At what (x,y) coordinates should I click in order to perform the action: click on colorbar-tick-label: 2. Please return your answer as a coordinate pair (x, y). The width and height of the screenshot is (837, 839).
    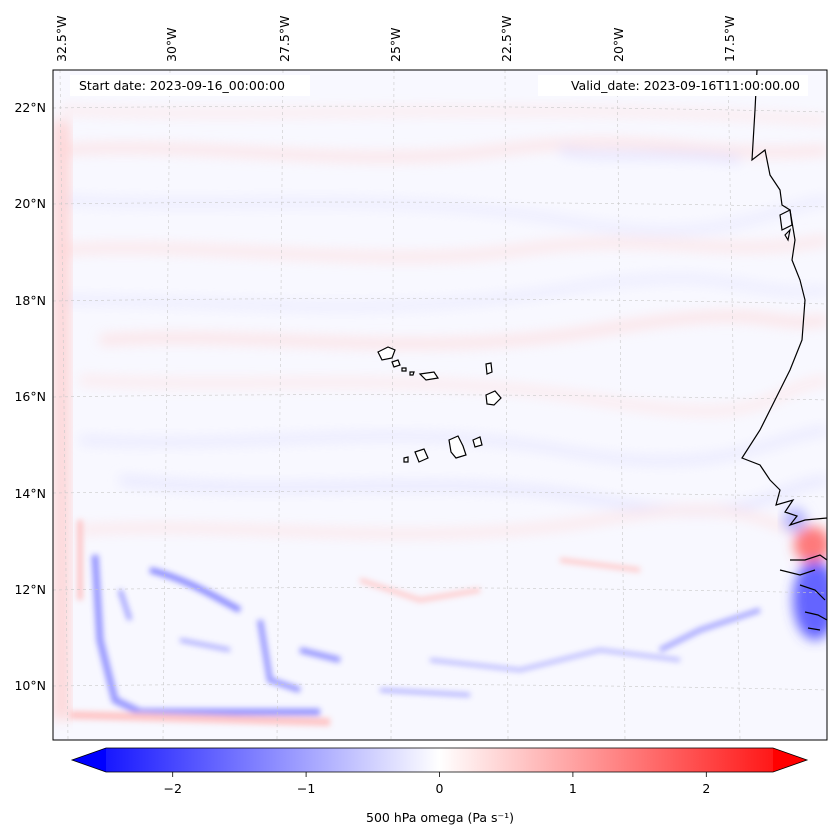
    Looking at the image, I should click on (706, 788).